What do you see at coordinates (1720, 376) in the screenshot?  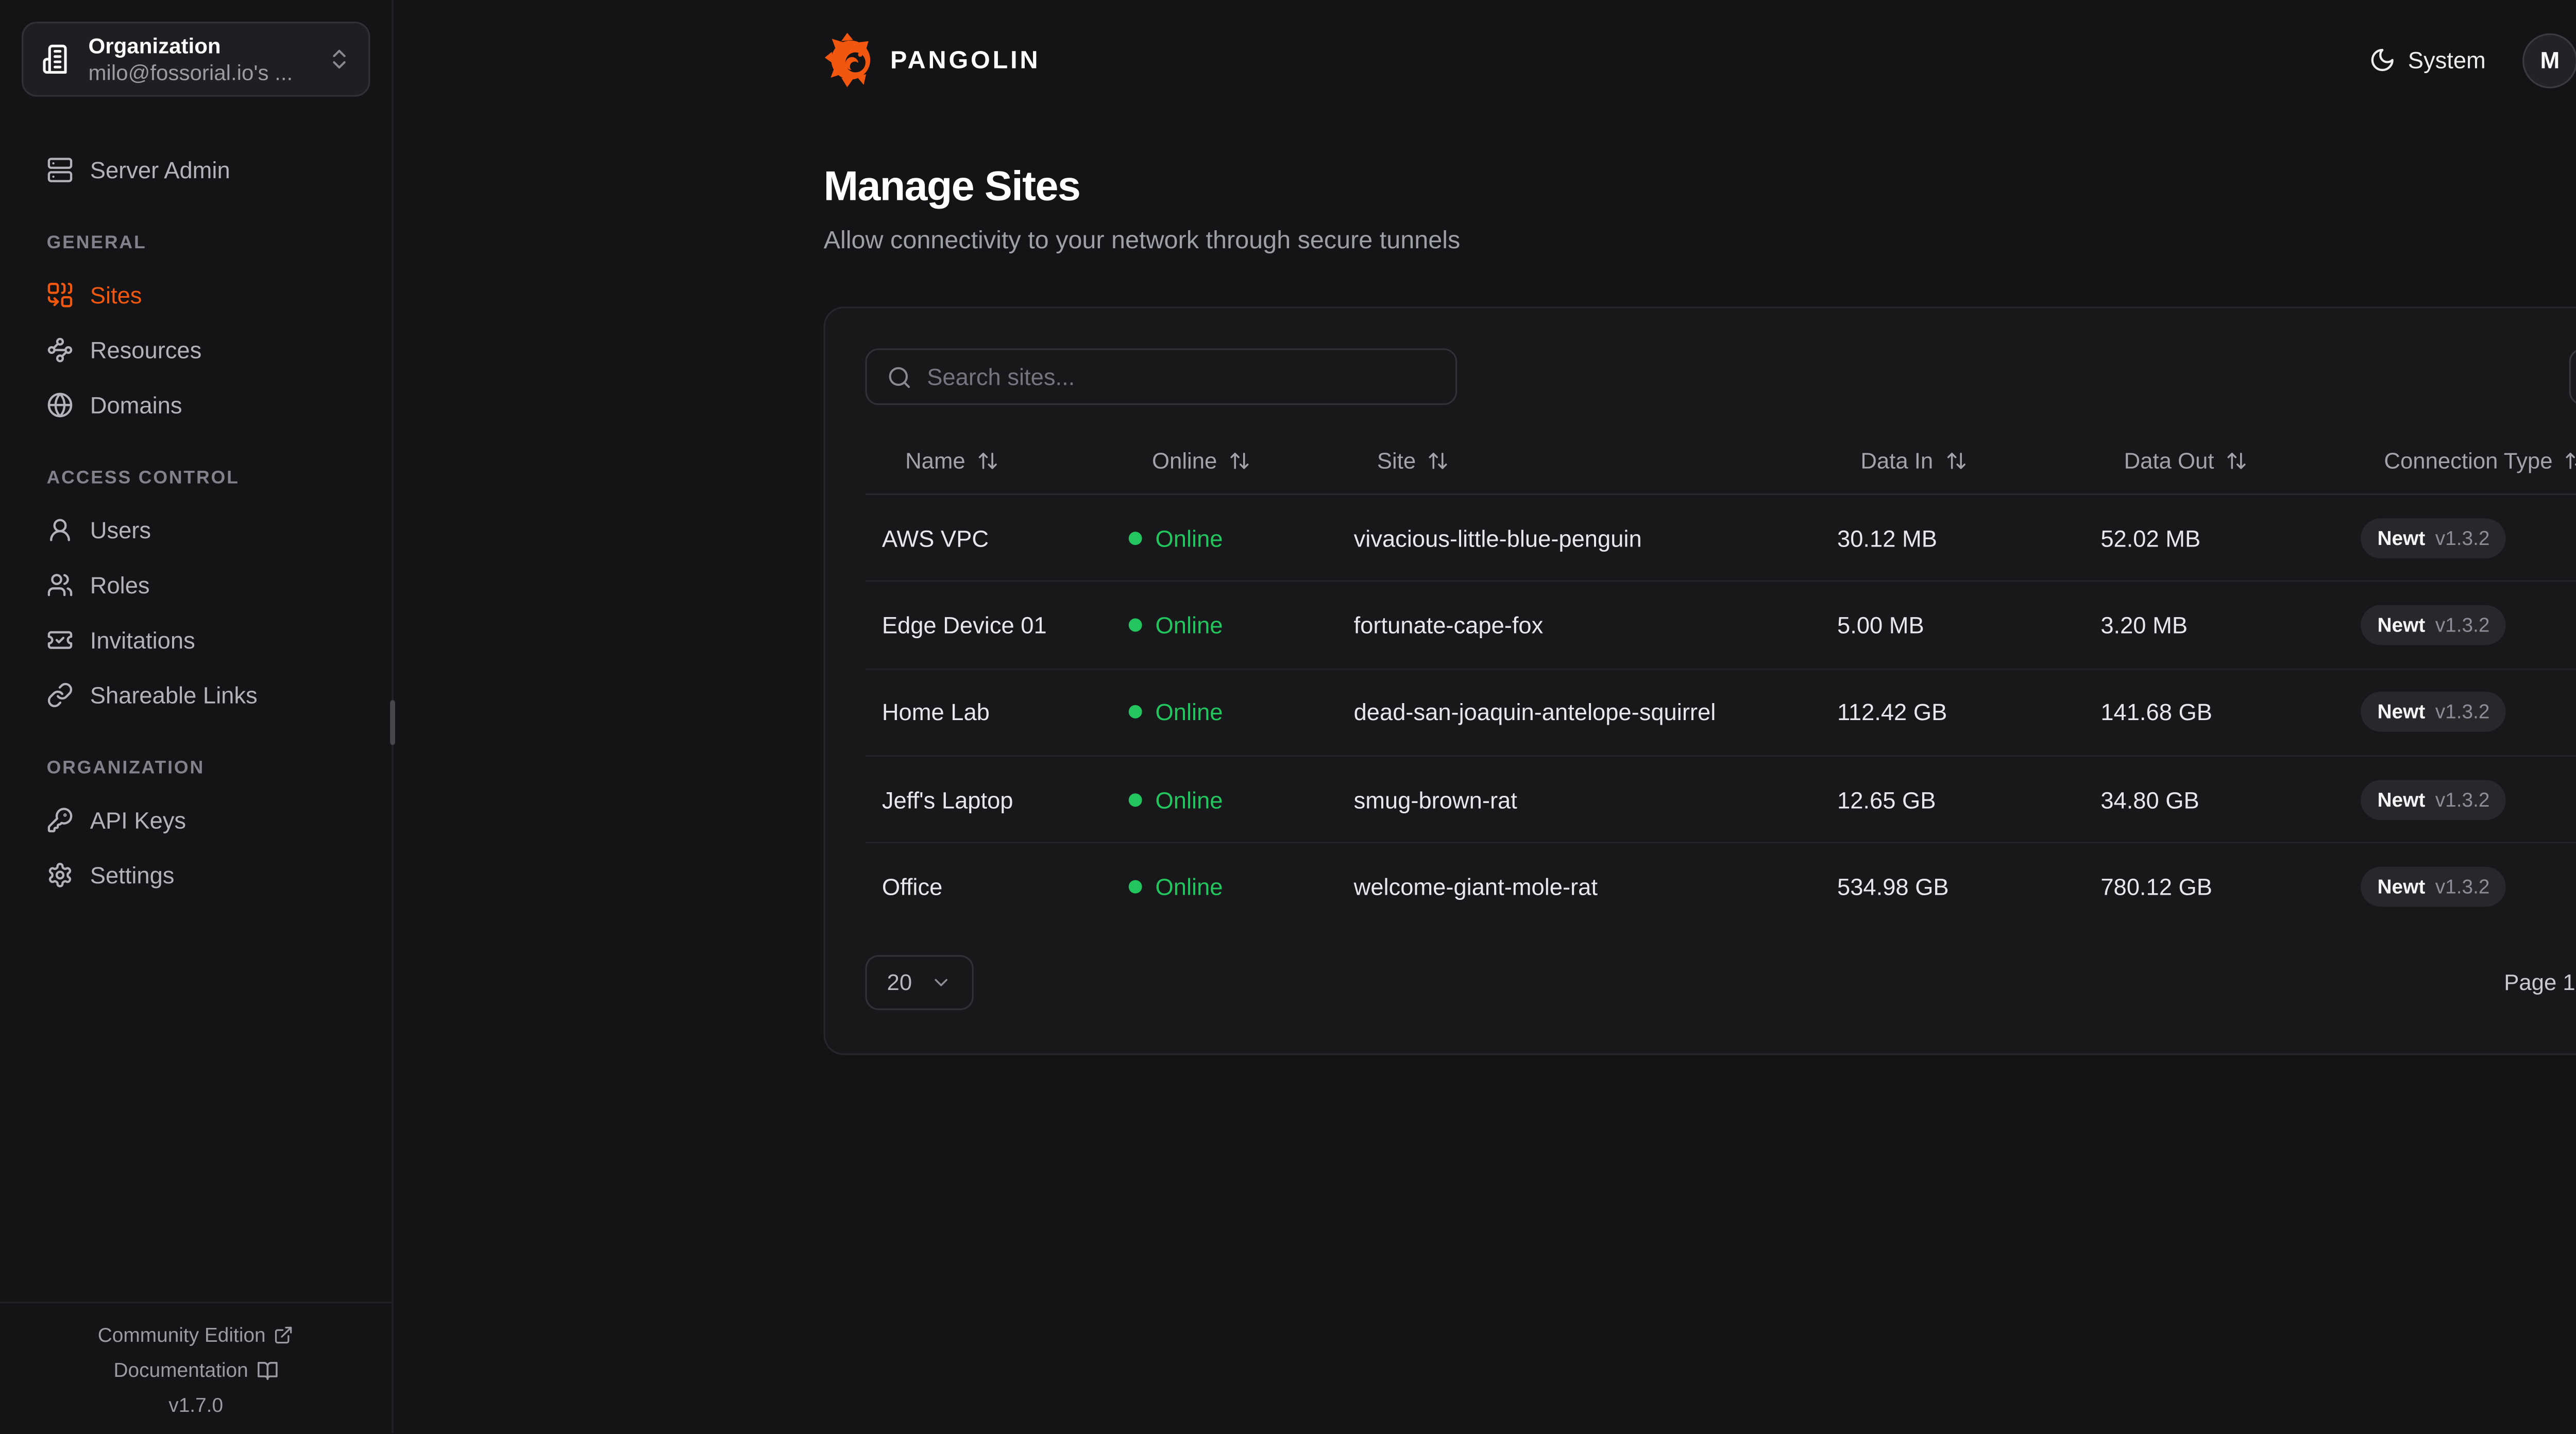 I see `table-toolbar: Refresh Add Site` at bounding box center [1720, 376].